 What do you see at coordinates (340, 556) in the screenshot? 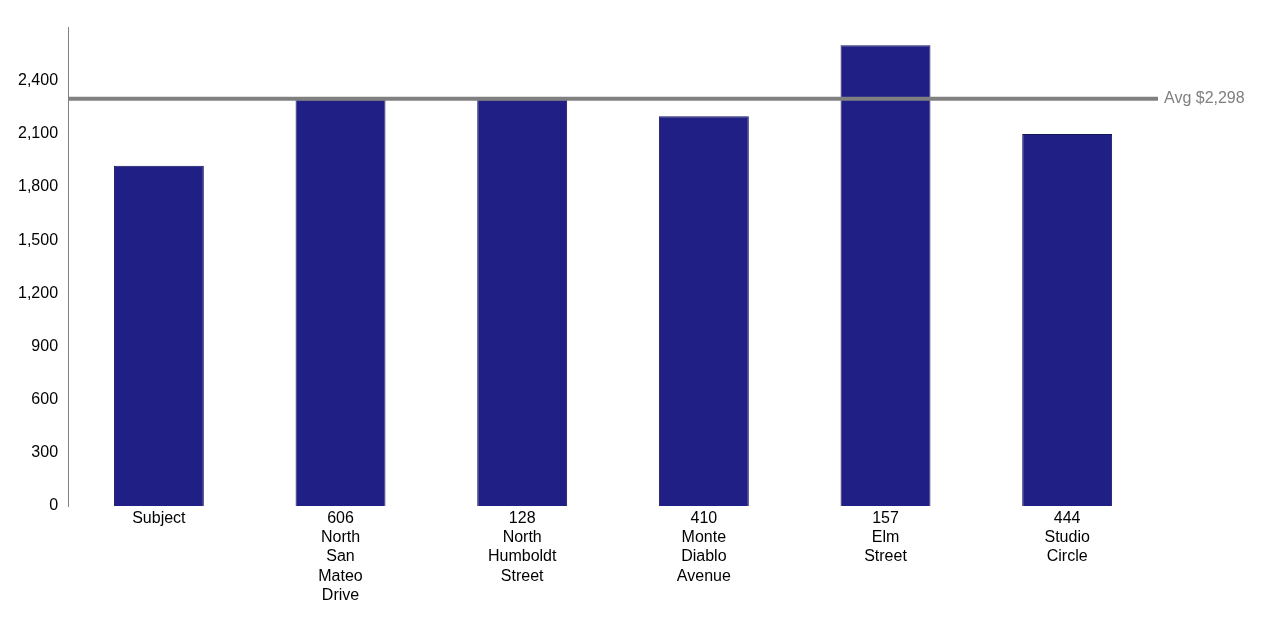
I see `x-tick-label: 606 North San Mateo Drive` at bounding box center [340, 556].